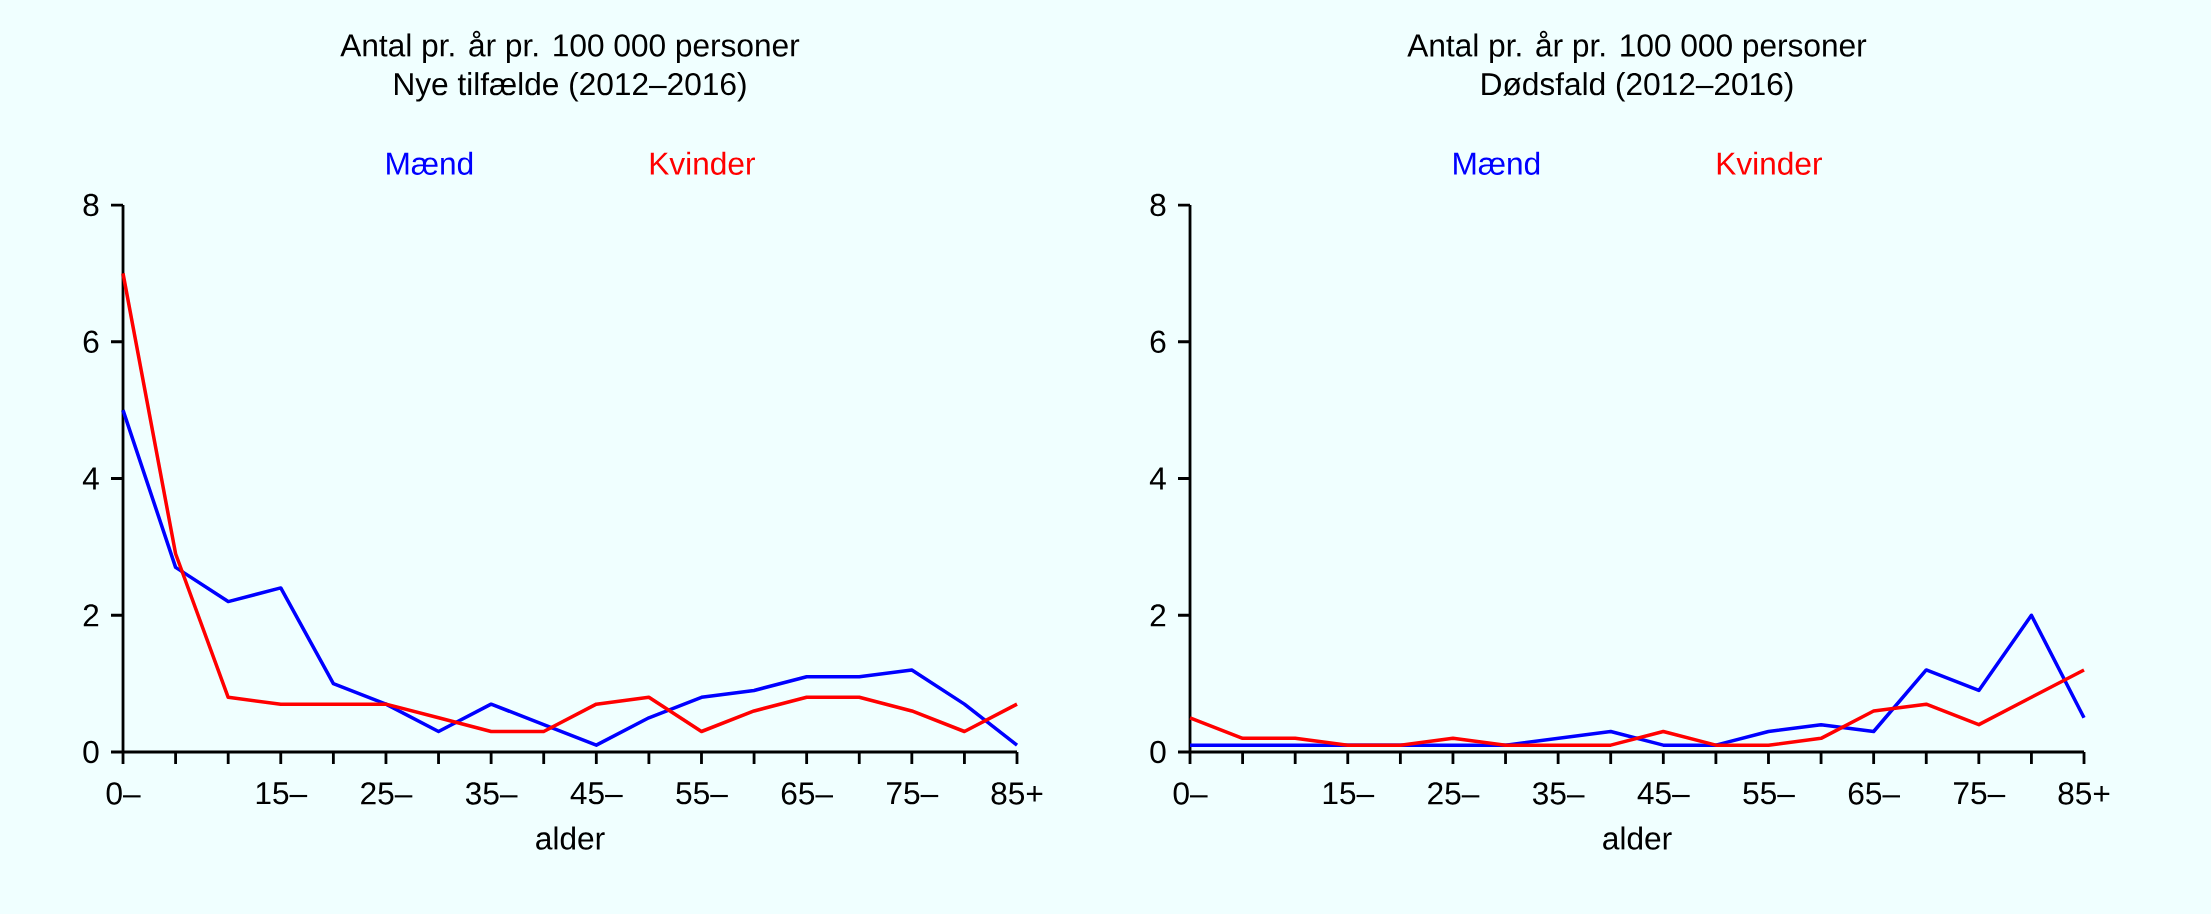 This screenshot has height=914, width=2211. I want to click on chart-subtitle: Dødsfald (2012–2016), so click(1637, 87).